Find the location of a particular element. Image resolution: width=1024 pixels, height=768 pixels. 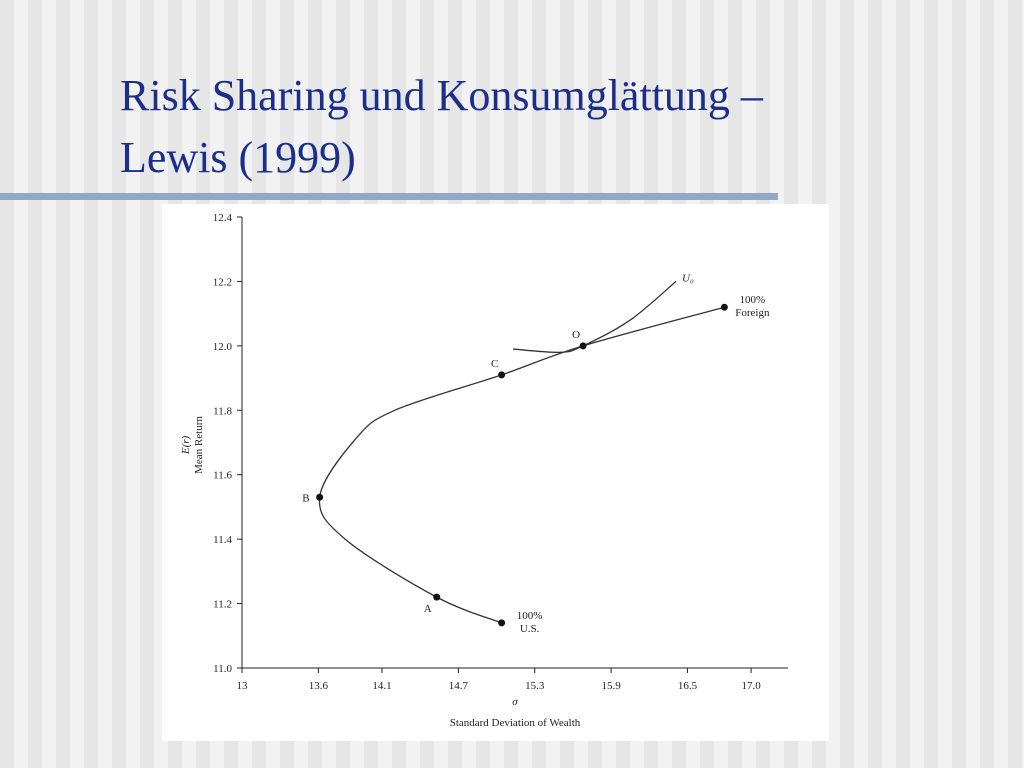

point-label: U.S. is located at coordinates (530, 629).